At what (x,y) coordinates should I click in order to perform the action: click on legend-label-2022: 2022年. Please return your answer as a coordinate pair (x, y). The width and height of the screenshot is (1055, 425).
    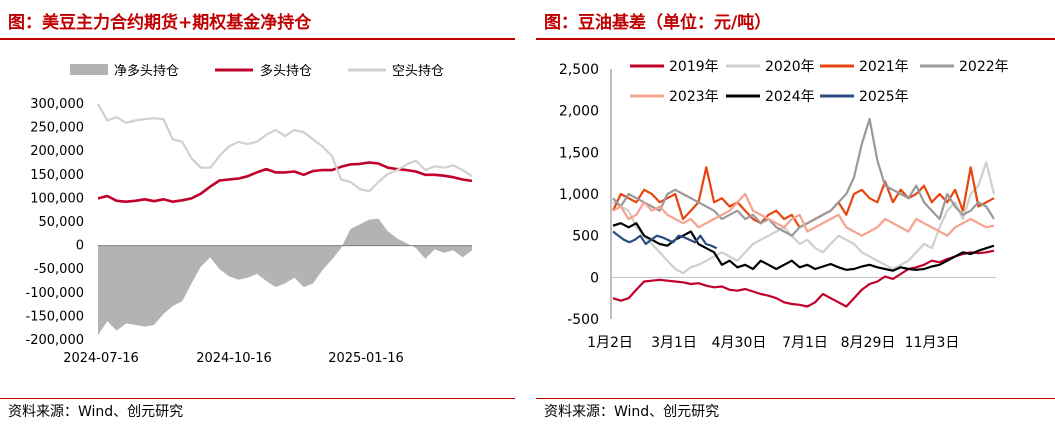
    Looking at the image, I should click on (984, 67).